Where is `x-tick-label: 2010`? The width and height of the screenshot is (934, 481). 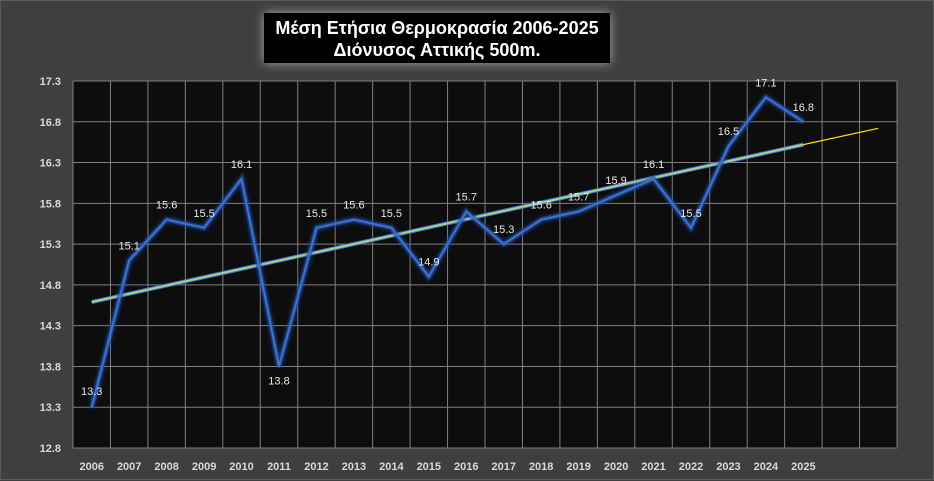
x-tick-label: 2010 is located at coordinates (241, 467).